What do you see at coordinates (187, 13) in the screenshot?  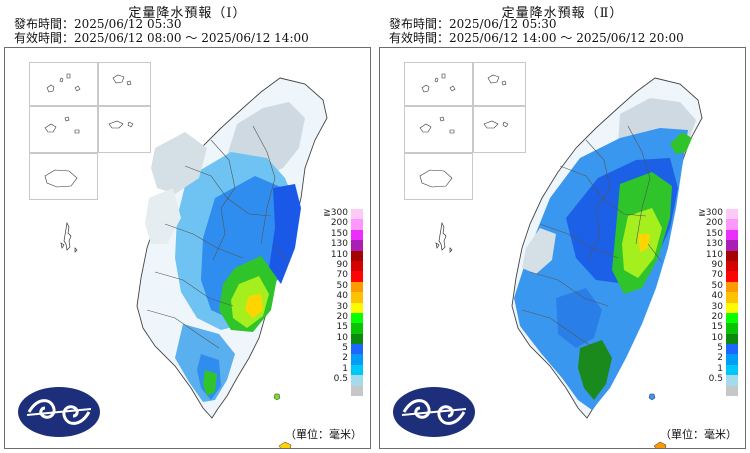 I see `panel-title: 定量降水預報（Ⅰ）` at bounding box center [187, 13].